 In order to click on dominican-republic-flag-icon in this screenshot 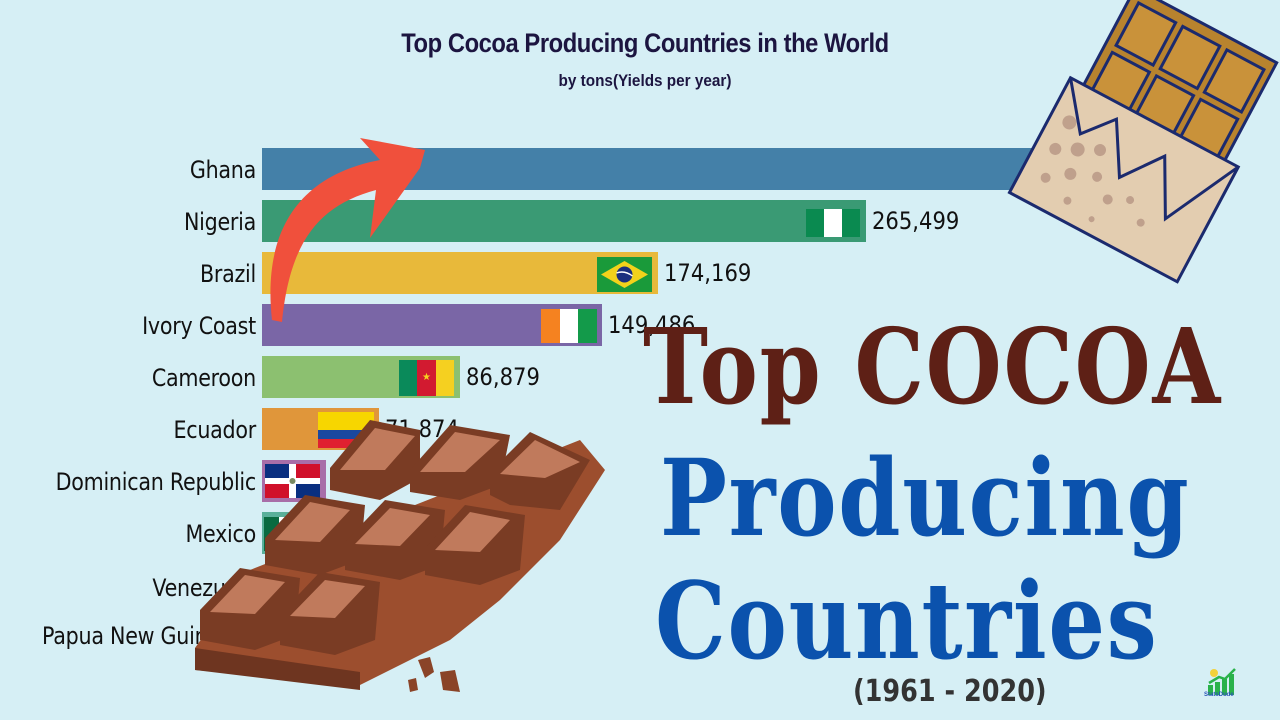, I will do `click(292, 481)`.